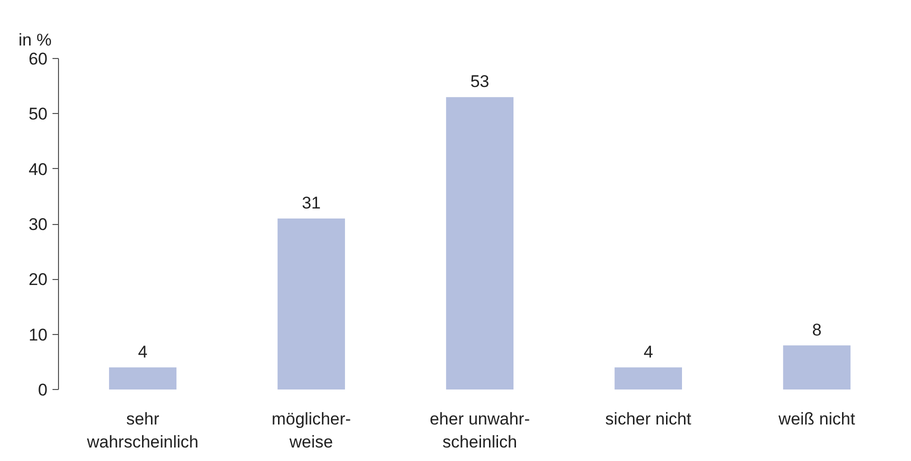 The image size is (911, 461). I want to click on data-label: 53, so click(480, 82).